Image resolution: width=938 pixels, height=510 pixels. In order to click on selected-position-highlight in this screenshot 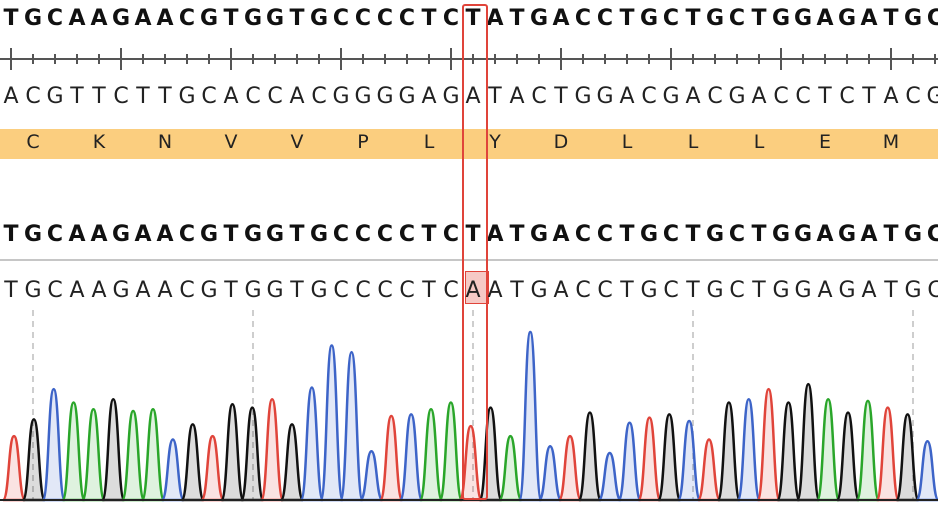, I will do `click(475, 252)`.